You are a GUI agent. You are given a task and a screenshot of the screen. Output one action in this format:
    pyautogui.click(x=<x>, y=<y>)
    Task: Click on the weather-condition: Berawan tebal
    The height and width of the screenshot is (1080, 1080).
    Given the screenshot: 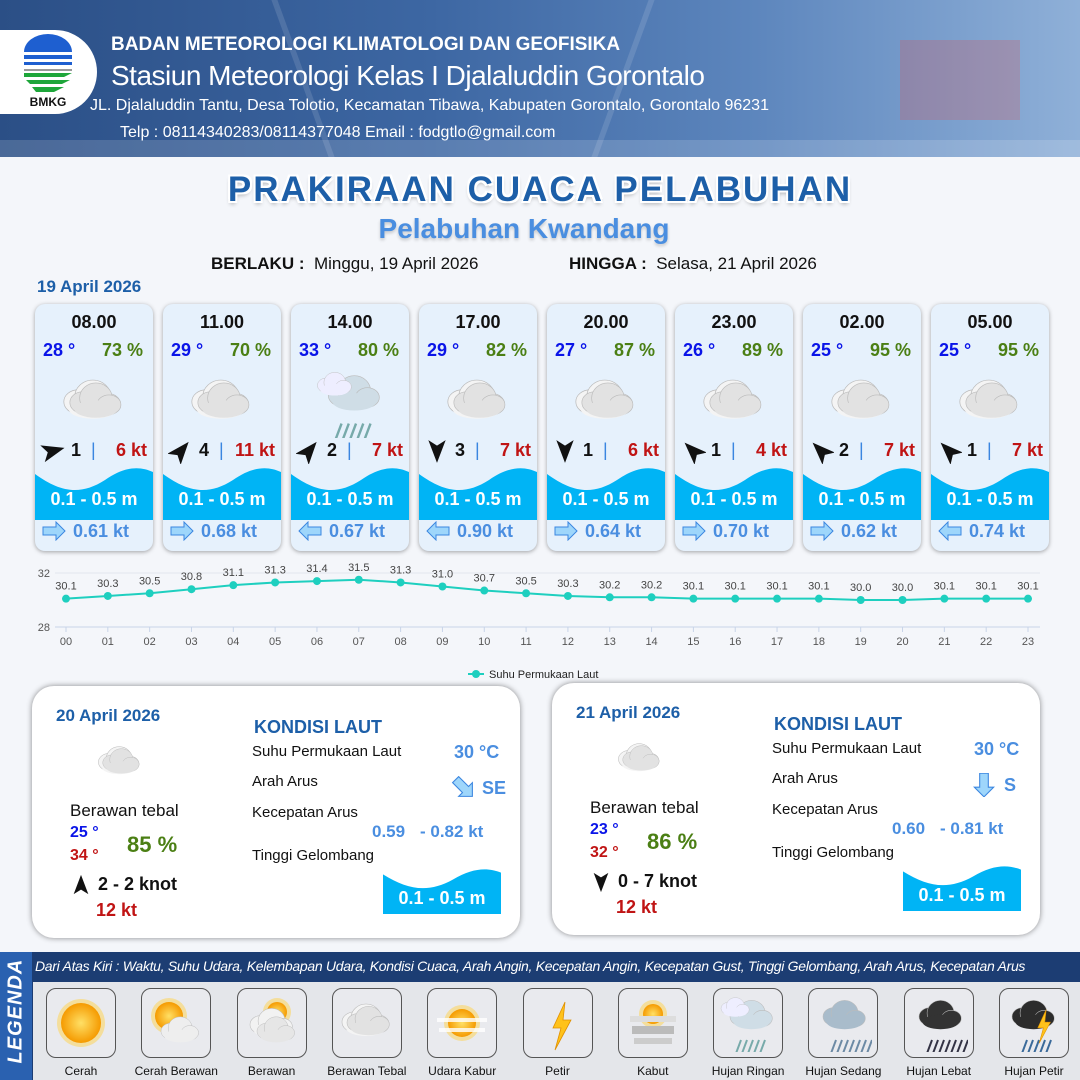 What is the action you would take?
    pyautogui.click(x=124, y=810)
    